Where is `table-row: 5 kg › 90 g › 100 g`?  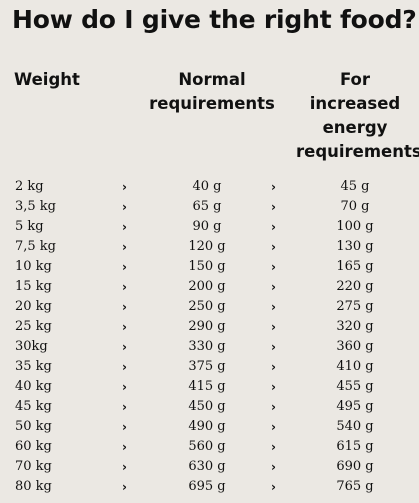
table-row: 5 kg › 90 g › 100 g is located at coordinates (209, 227).